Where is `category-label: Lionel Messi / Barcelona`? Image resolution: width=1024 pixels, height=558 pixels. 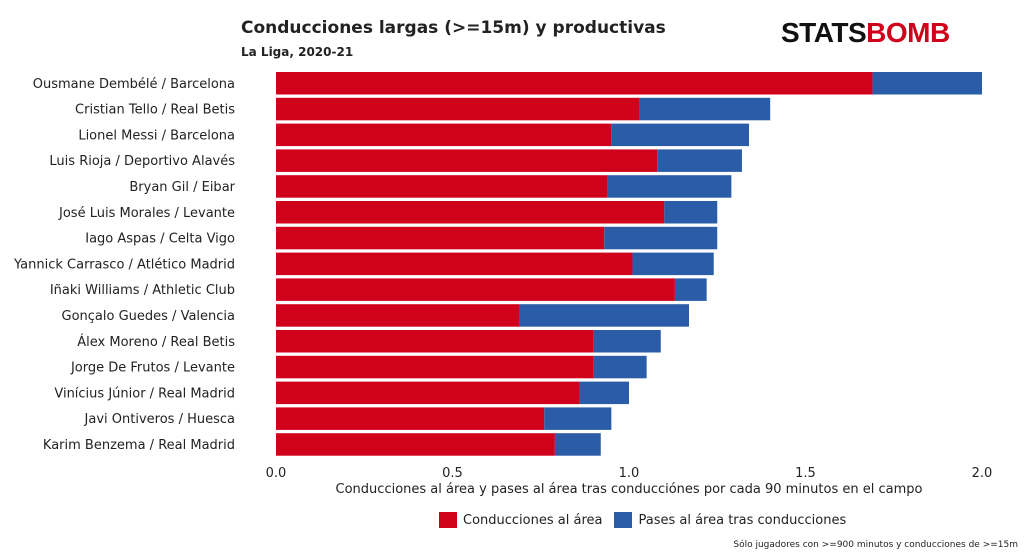
category-label: Lionel Messi / Barcelona is located at coordinates (156, 135).